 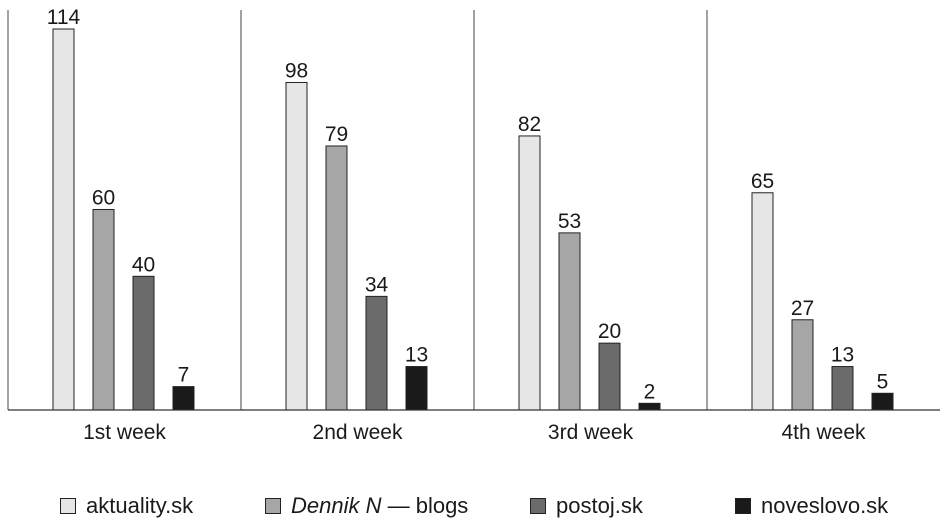 What do you see at coordinates (591, 432) in the screenshot?
I see `category-label: 3rd week` at bounding box center [591, 432].